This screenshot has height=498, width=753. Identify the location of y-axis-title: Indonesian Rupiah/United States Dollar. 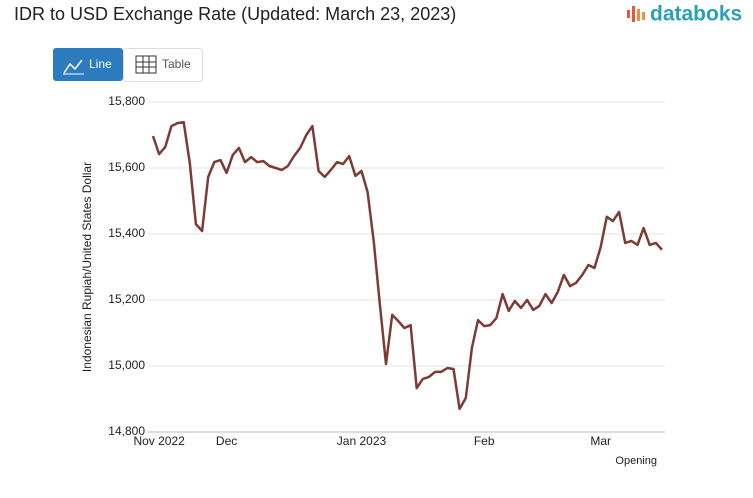
(87, 267).